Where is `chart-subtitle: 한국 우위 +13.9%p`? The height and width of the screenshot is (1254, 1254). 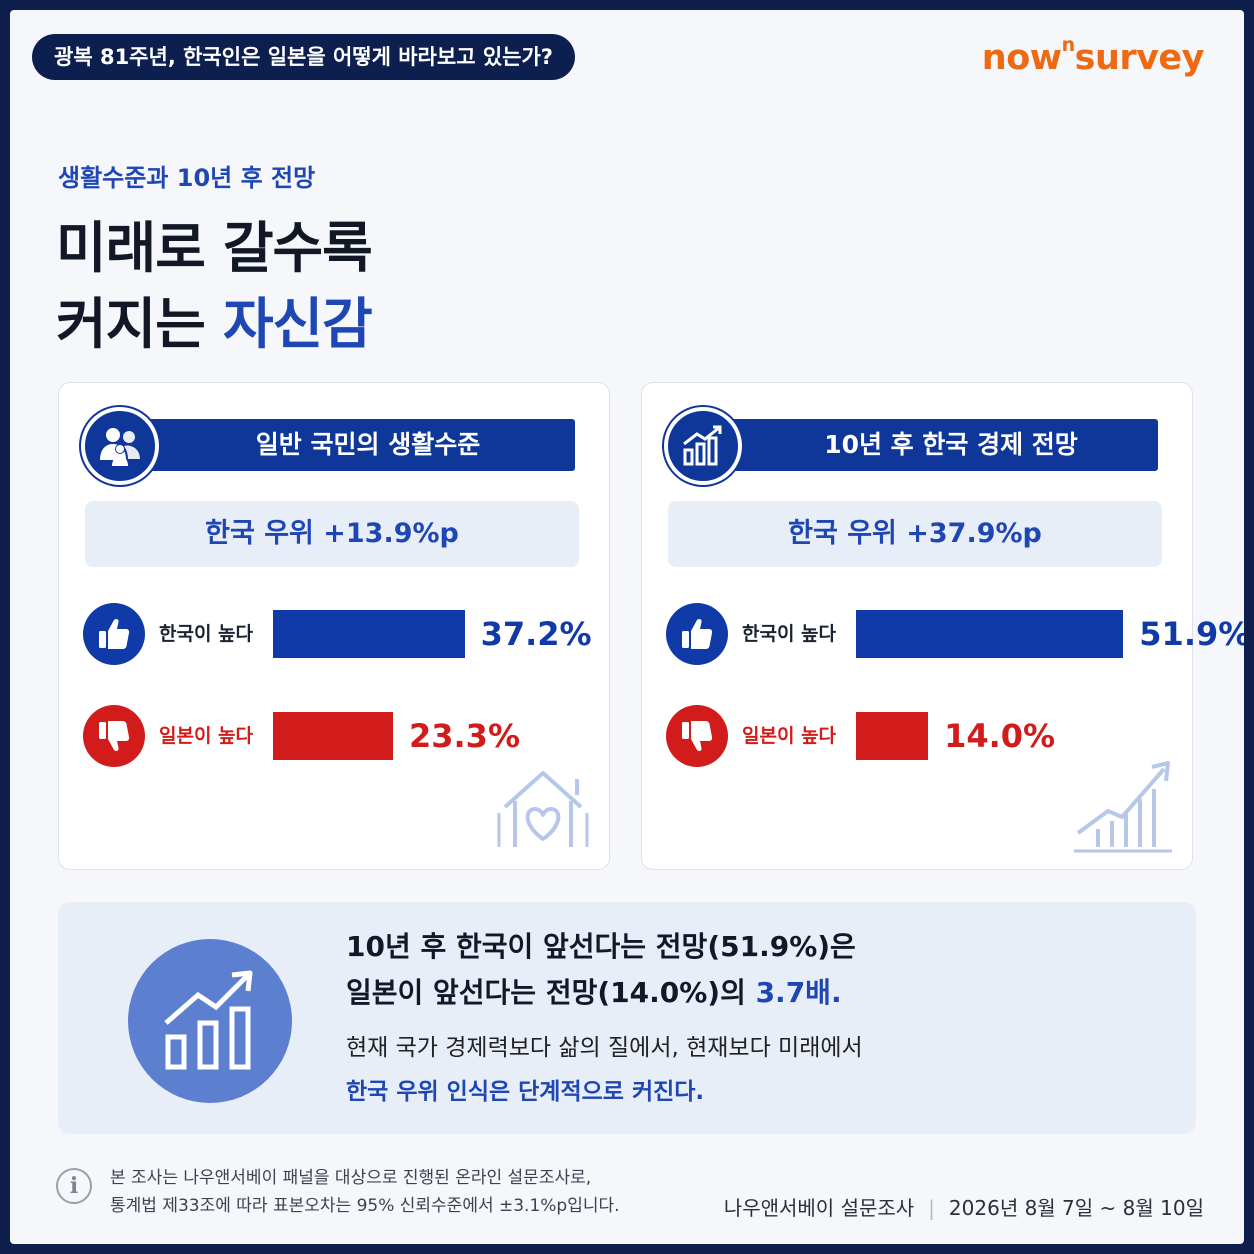 chart-subtitle: 한국 우위 +13.9%p is located at coordinates (332, 534).